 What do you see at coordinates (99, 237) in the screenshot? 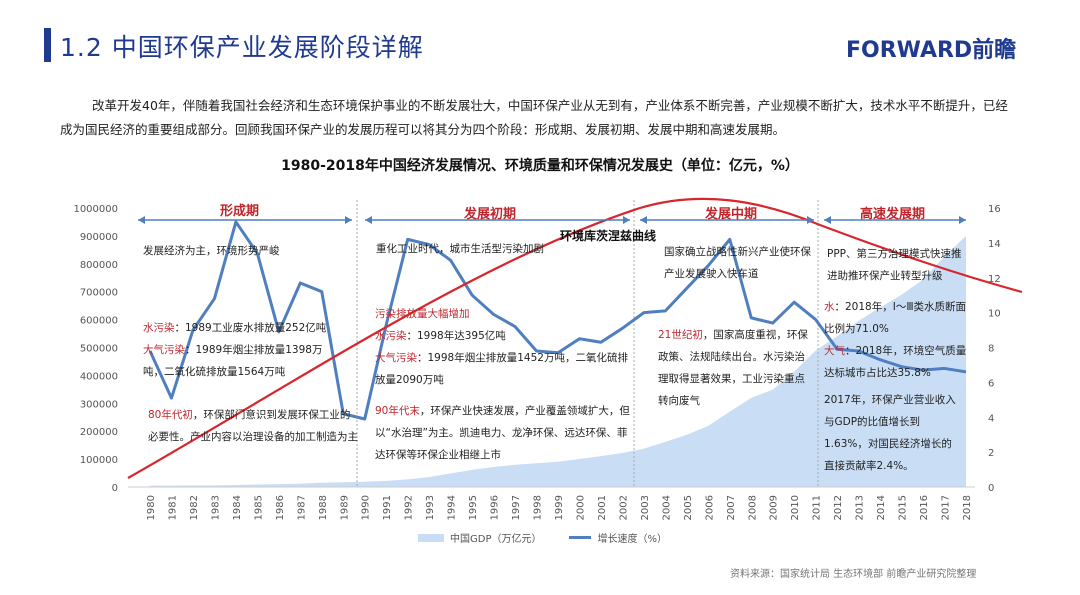
I see `left-axis-tick-label: 900000` at bounding box center [99, 237].